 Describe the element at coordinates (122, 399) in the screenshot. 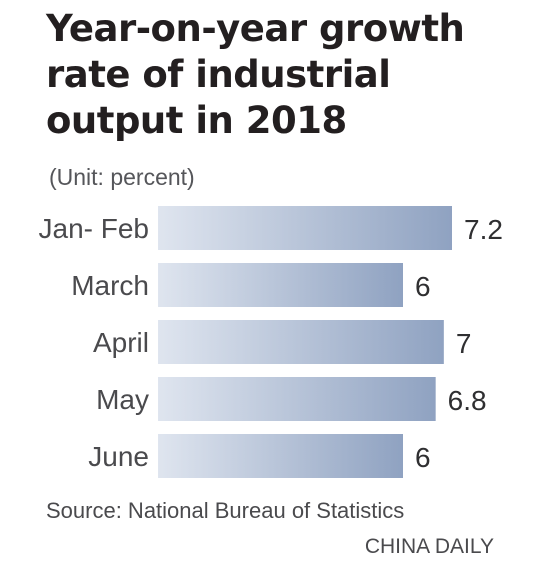

I see `category-label-3: May` at that location.